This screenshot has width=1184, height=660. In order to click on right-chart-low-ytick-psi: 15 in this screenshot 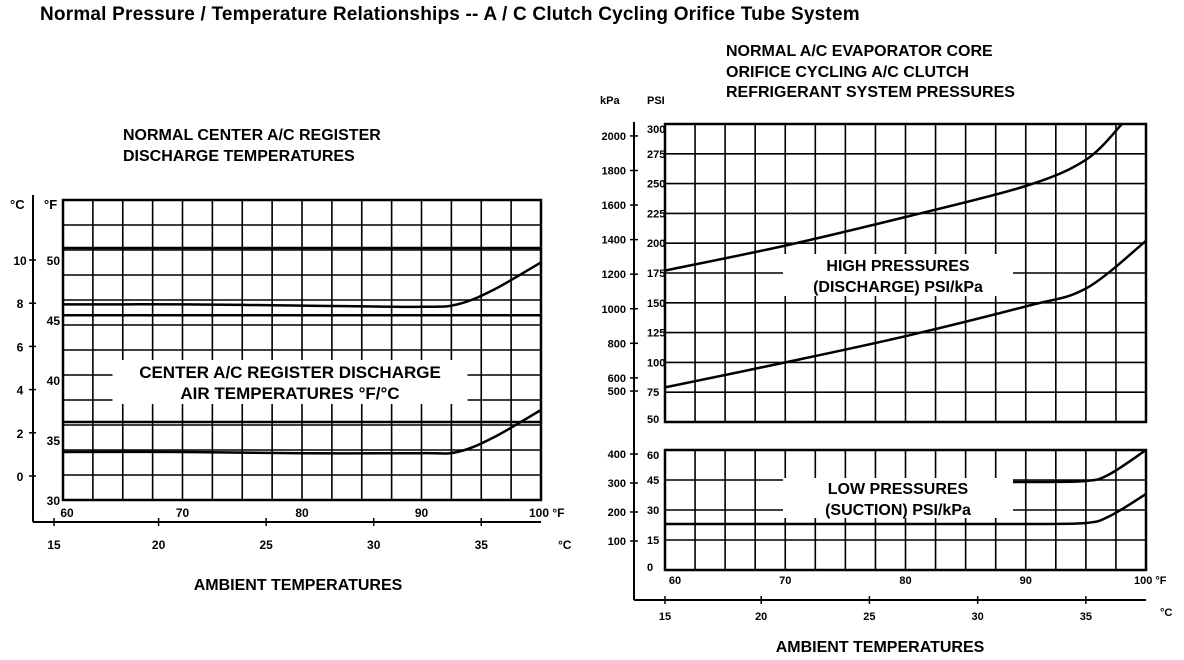, I will do `click(653, 541)`.